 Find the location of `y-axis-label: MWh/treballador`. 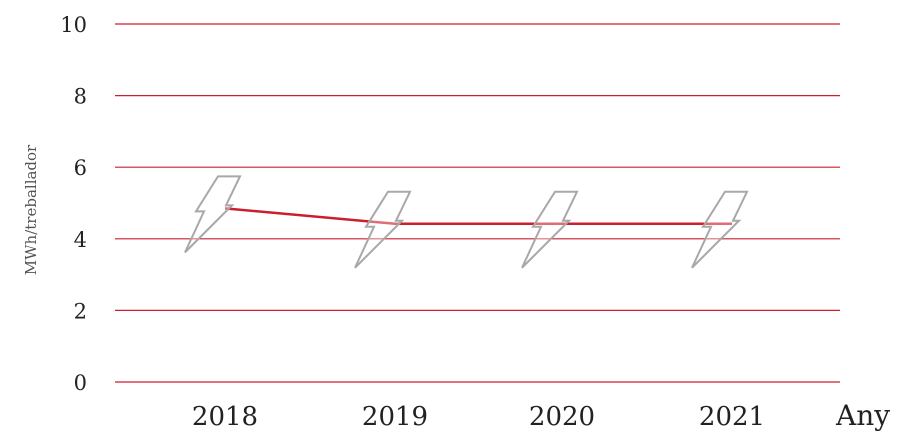

y-axis-label: MWh/treballador is located at coordinates (31, 209).